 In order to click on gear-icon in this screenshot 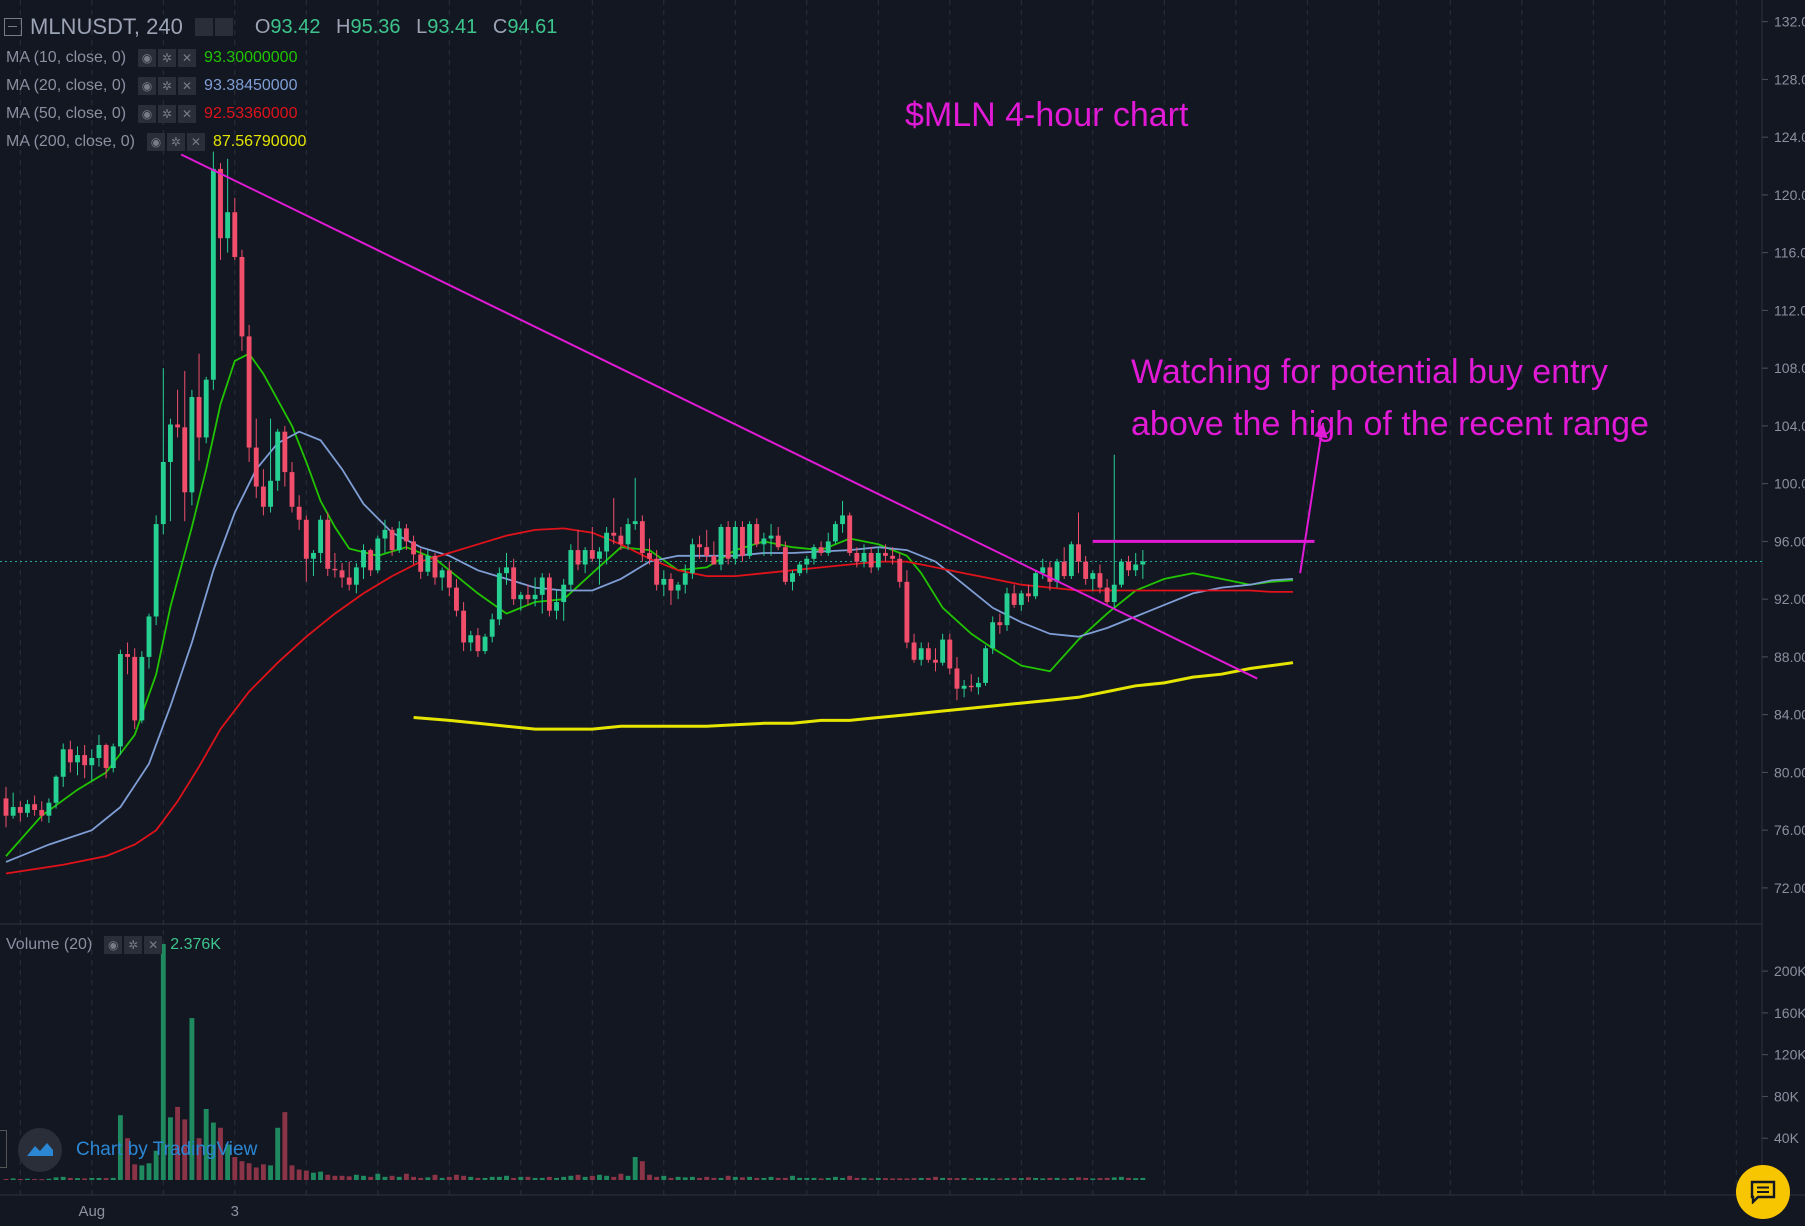, I will do `click(223, 27)`.